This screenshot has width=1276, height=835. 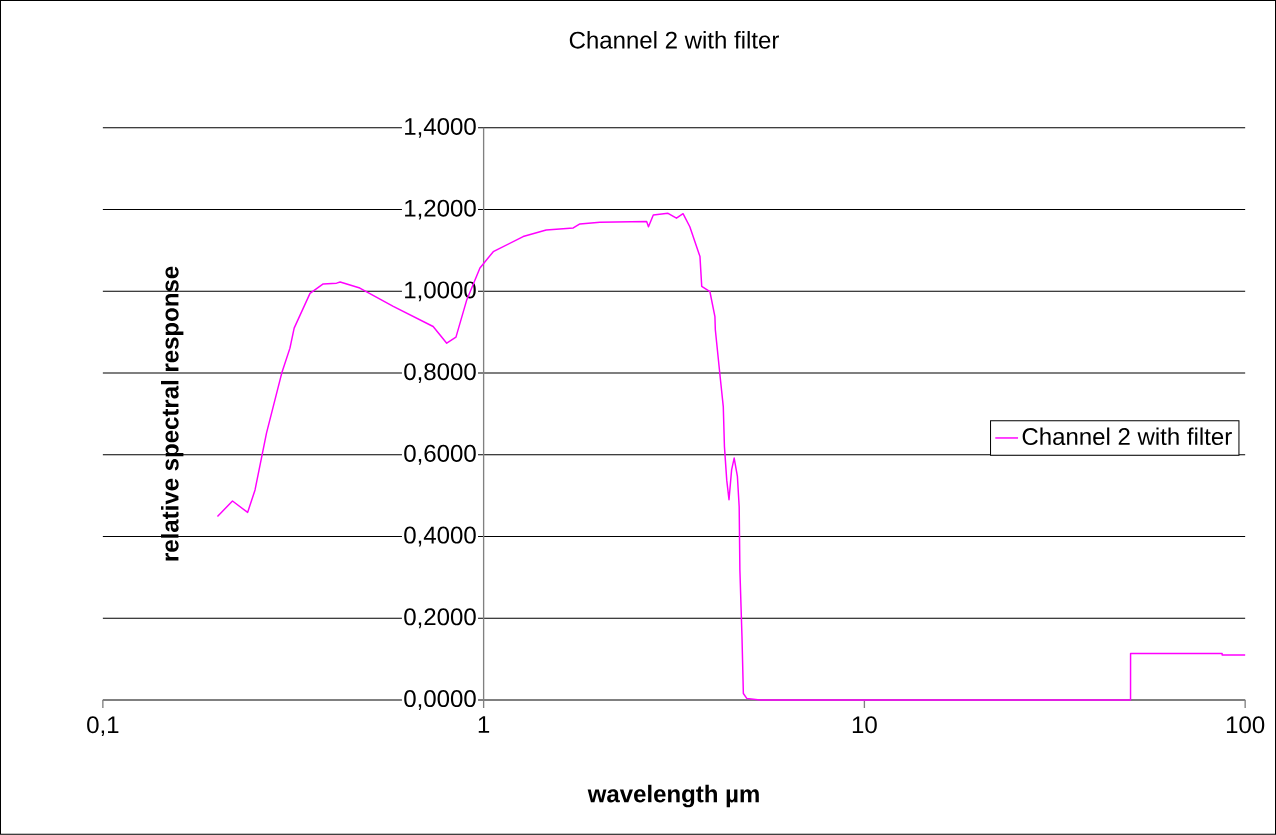 What do you see at coordinates (484, 724) in the screenshot?
I see `x-tick-label: 1` at bounding box center [484, 724].